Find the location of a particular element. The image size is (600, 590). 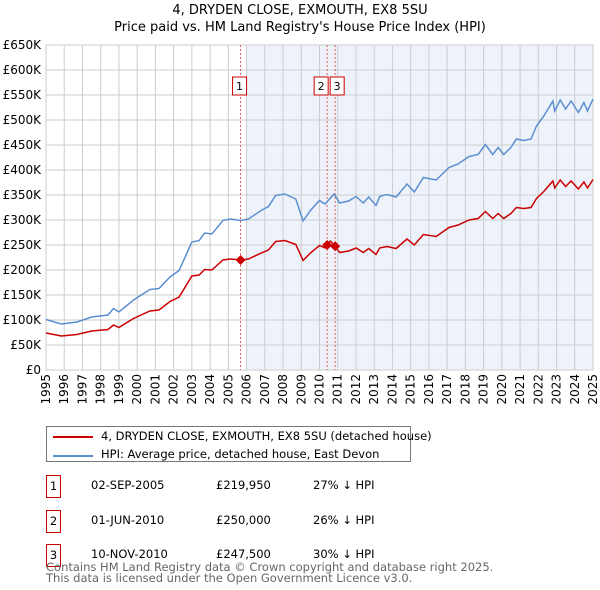

sale-label: 1 is located at coordinates (239, 86).